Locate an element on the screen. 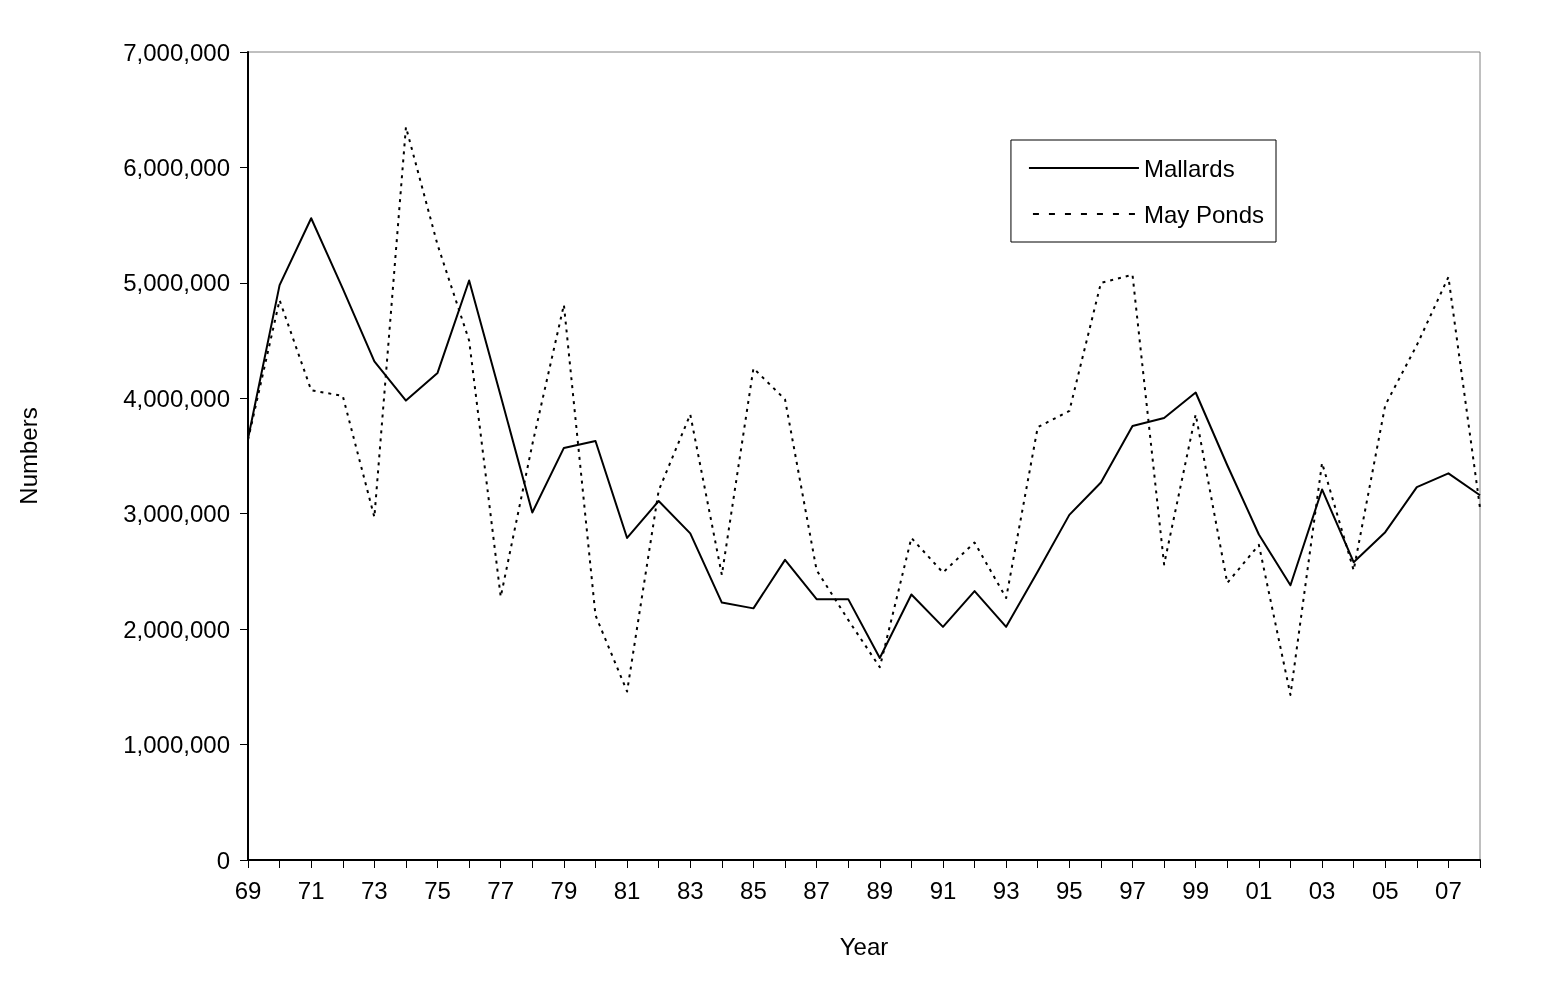 The height and width of the screenshot is (989, 1556). x-tick-label: 93 is located at coordinates (1006, 890).